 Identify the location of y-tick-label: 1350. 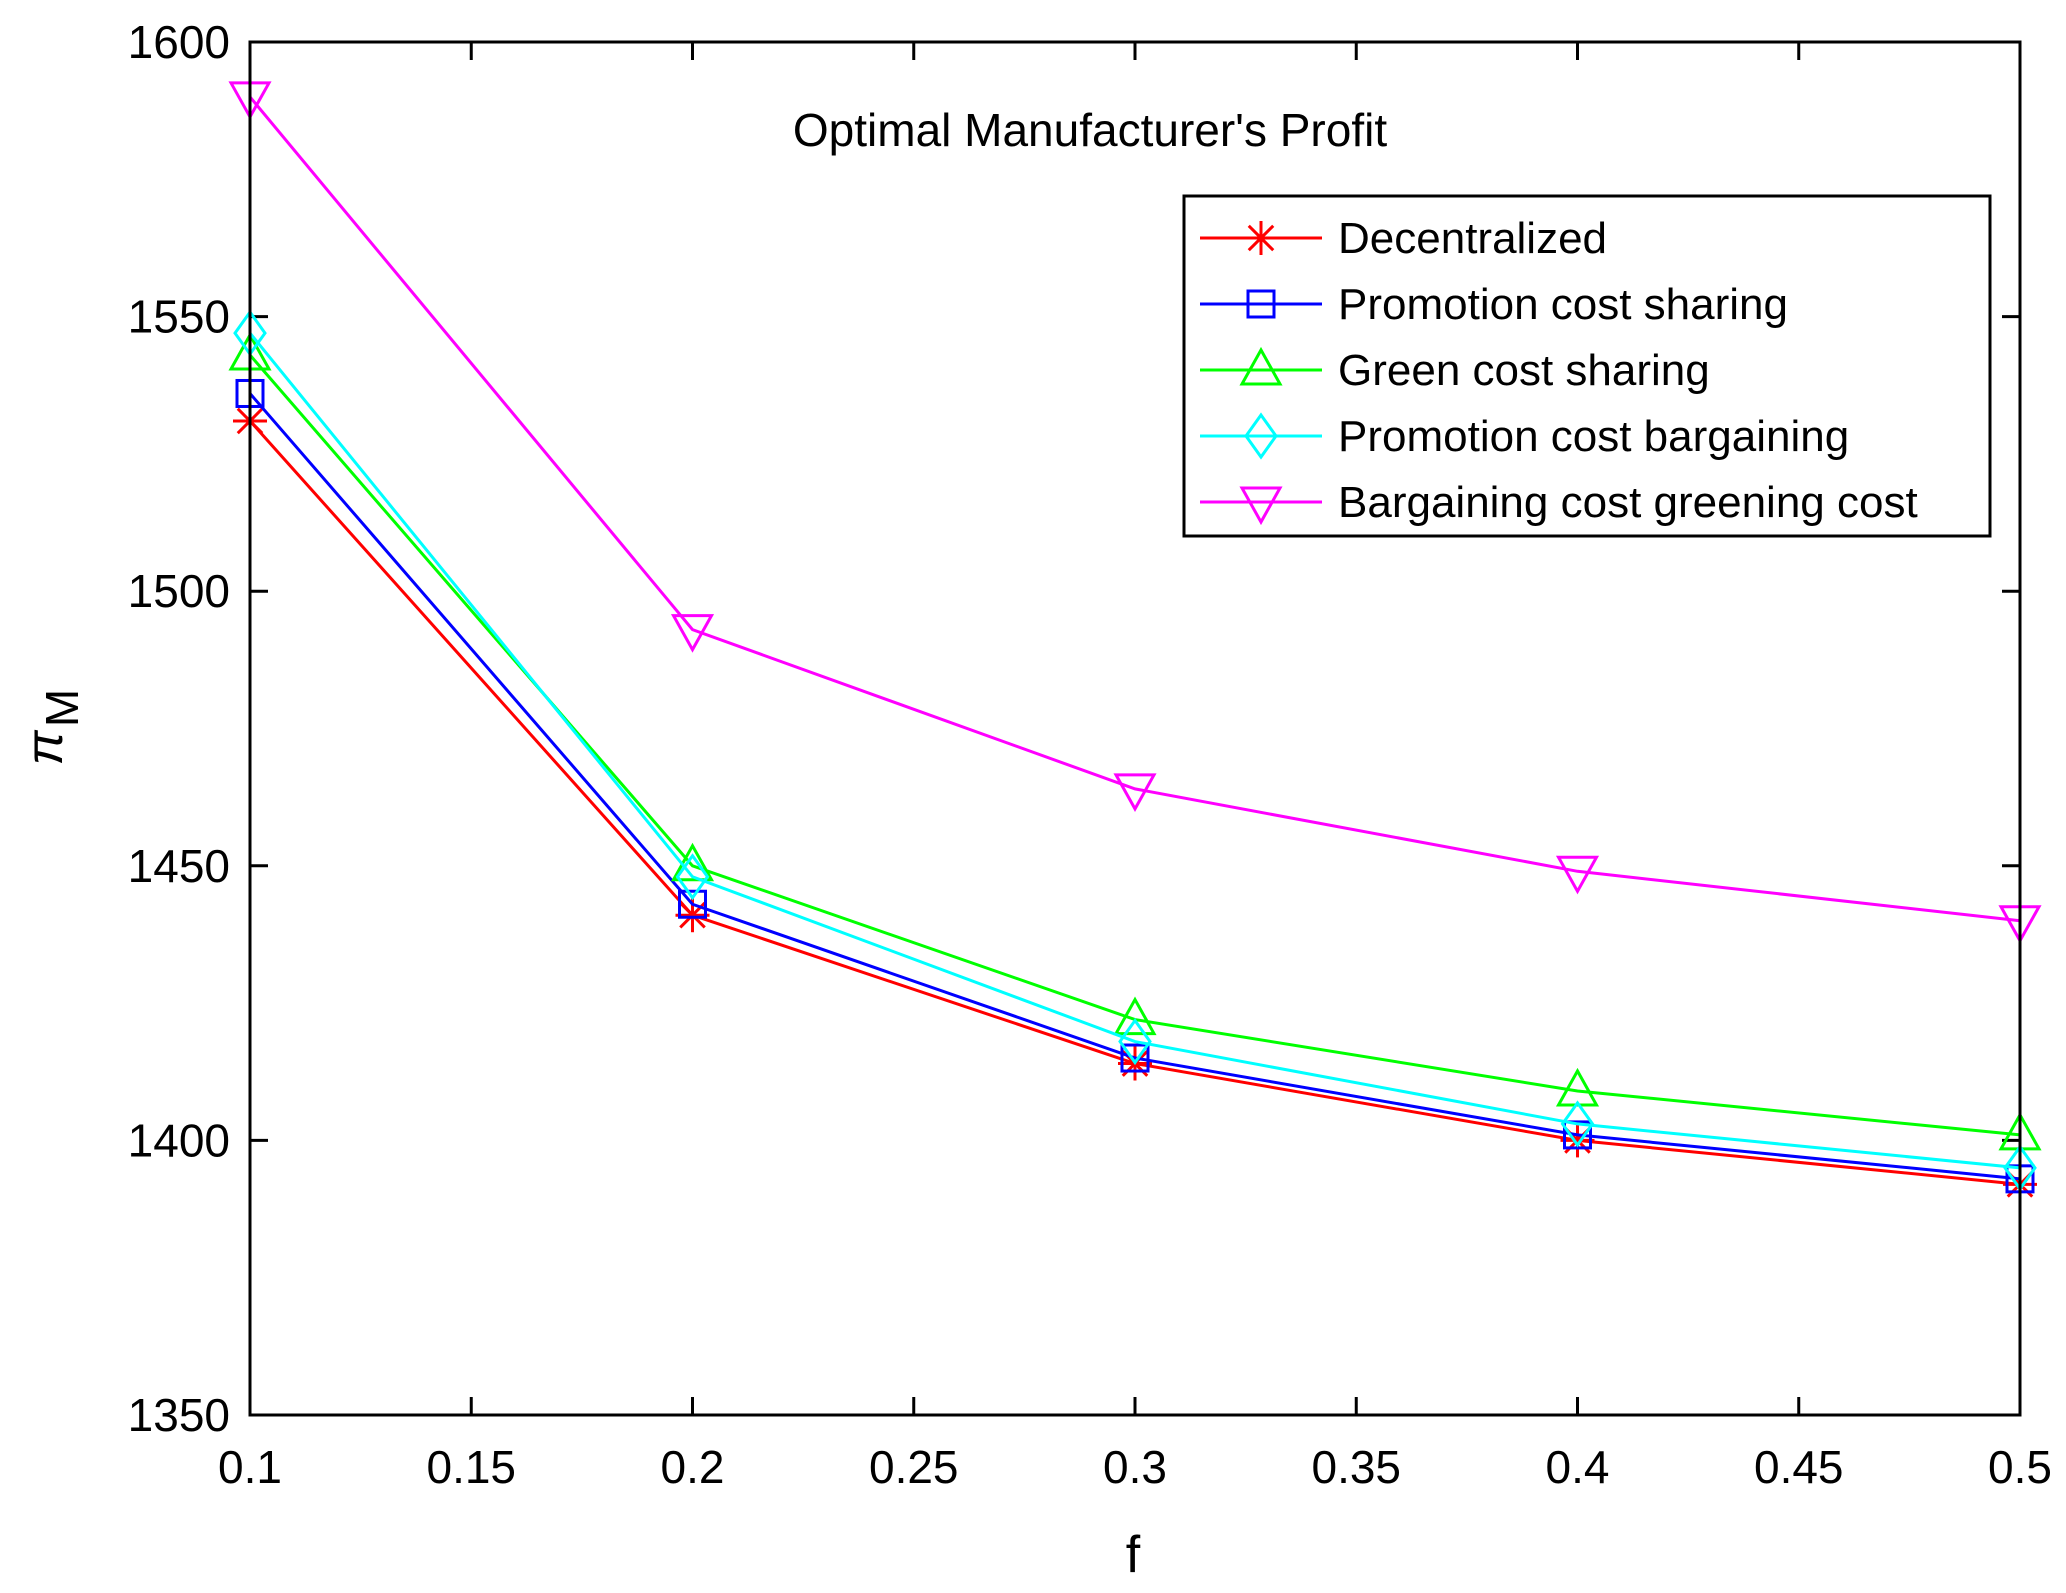
(179, 1415).